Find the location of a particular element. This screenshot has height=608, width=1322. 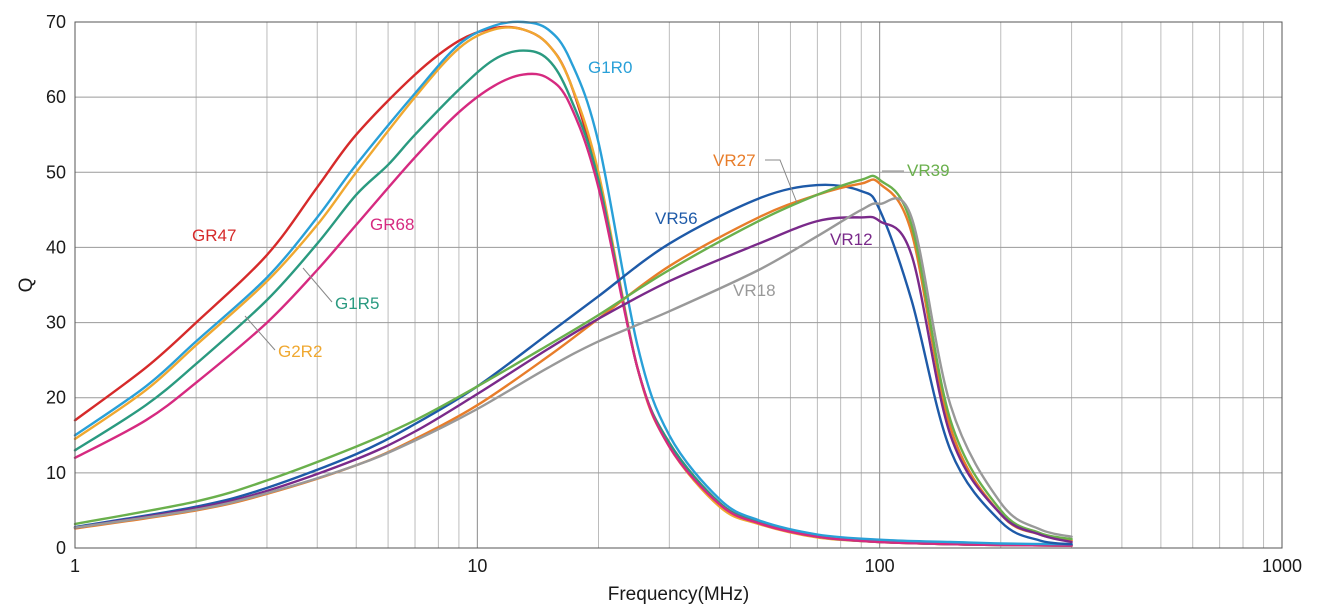

series-label-vr12: VR12 is located at coordinates (851, 239).